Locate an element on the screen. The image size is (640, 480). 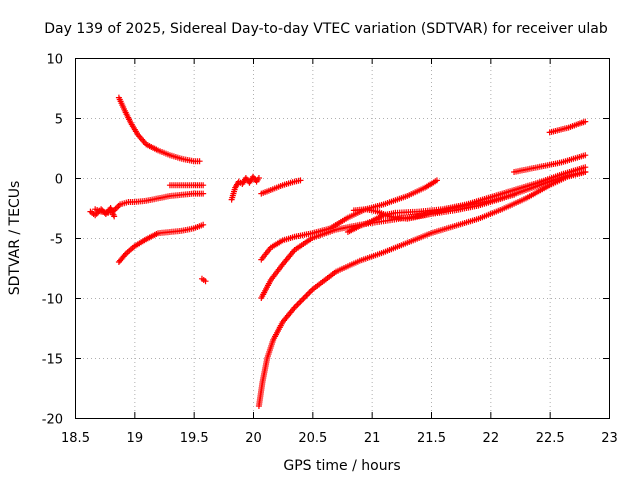
x-tick-label: 21.5 is located at coordinates (431, 438).